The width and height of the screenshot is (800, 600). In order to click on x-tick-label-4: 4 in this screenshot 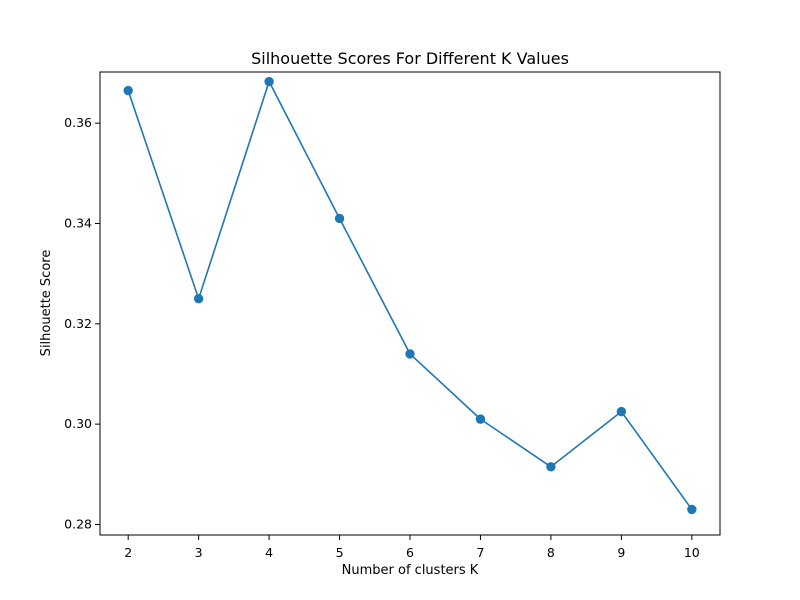, I will do `click(269, 552)`.